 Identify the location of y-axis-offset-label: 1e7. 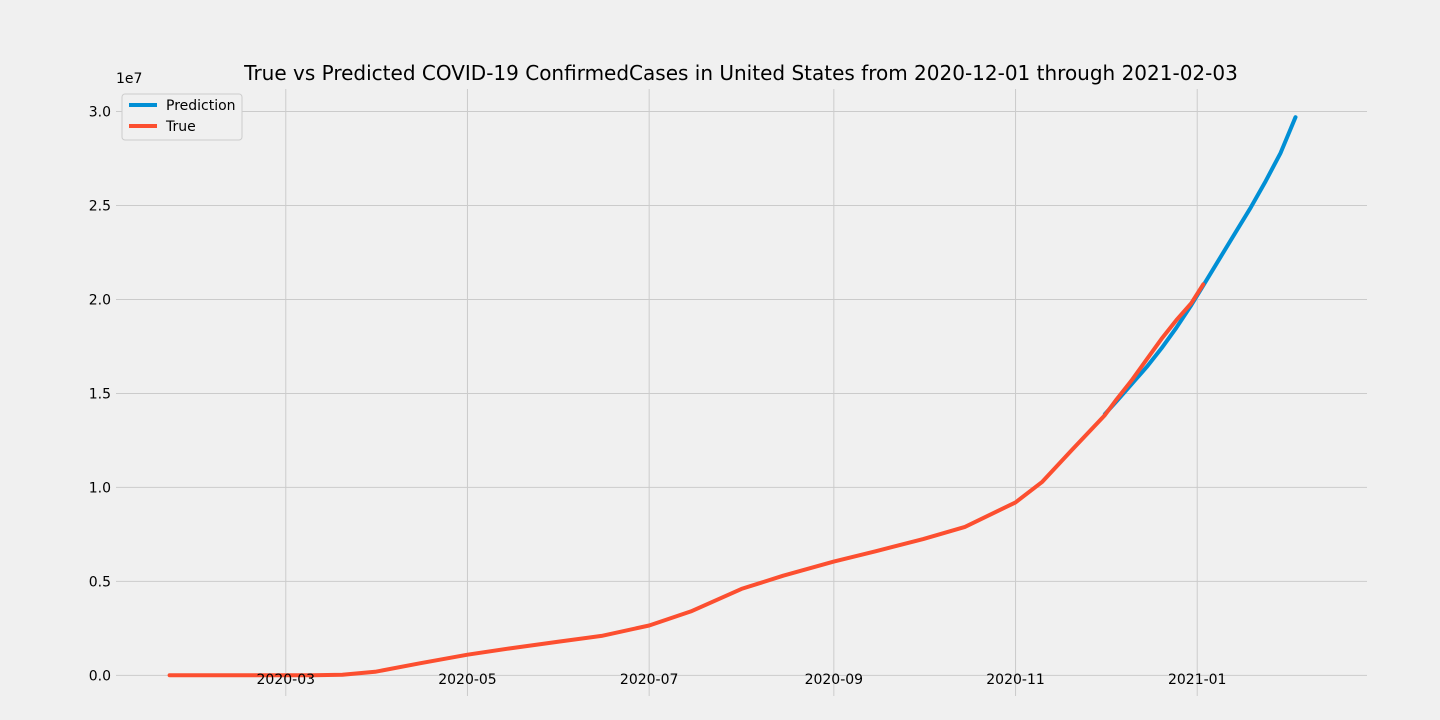
(129, 79).